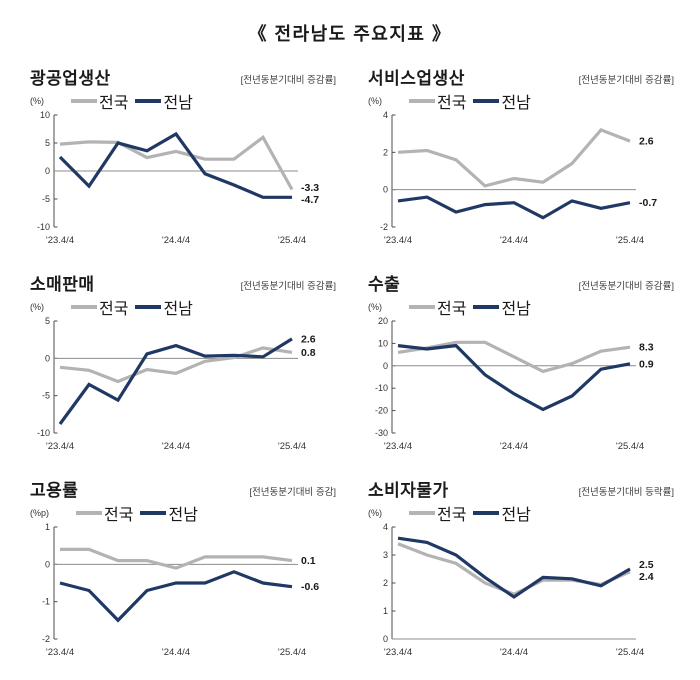  I want to click on panel-header: 고용률 [전년동분기대비 증감], so click(181, 488).